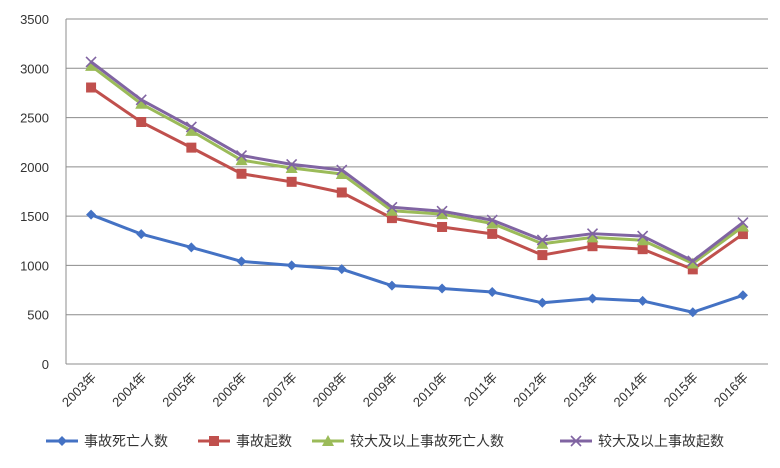 The height and width of the screenshot is (468, 780). Describe the element at coordinates (179, 390) in the screenshot. I see `x-tick-label: 2005年` at that location.